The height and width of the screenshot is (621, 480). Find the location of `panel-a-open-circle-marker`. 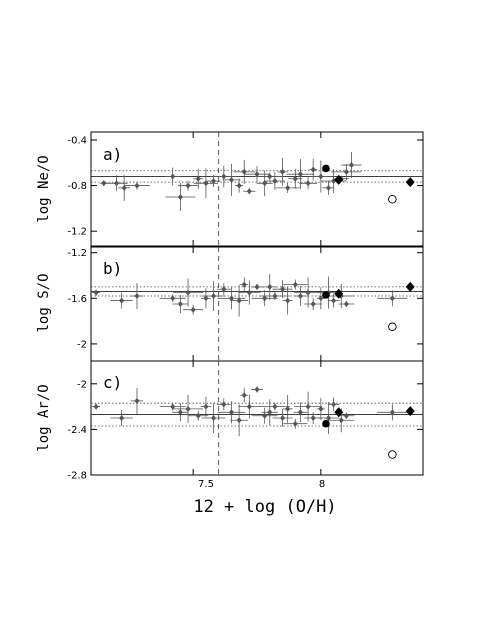

panel-a-open-circle-marker is located at coordinates (392, 199).